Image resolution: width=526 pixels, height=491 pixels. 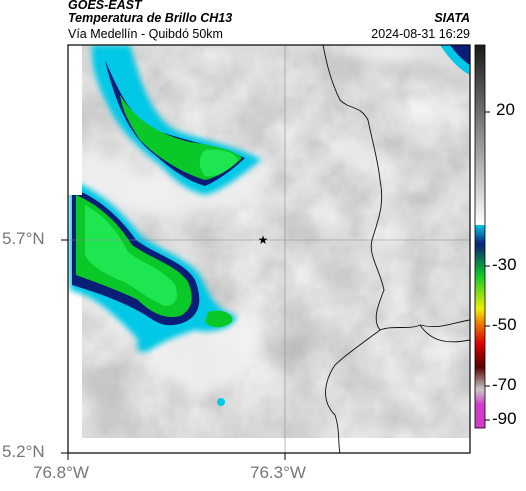 What do you see at coordinates (150, 18) in the screenshot?
I see `product-title: Temperatura de Brillo CH13` at bounding box center [150, 18].